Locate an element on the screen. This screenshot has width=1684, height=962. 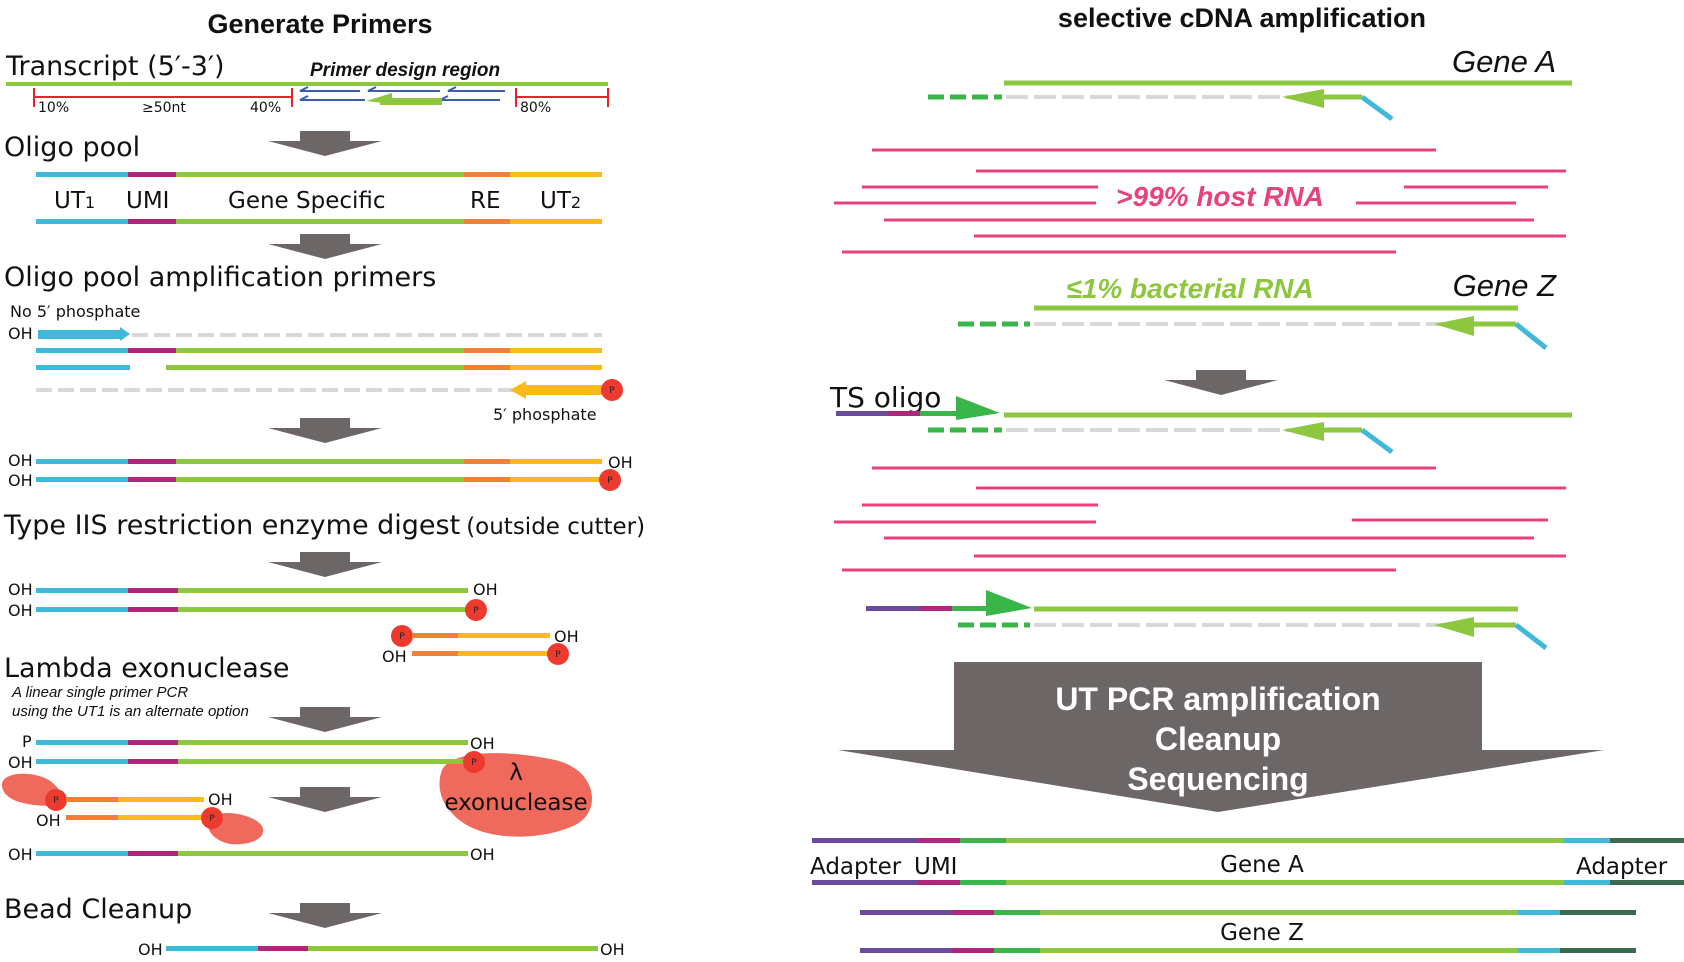
ts-oligo-gene-z is located at coordinates (949, 603).